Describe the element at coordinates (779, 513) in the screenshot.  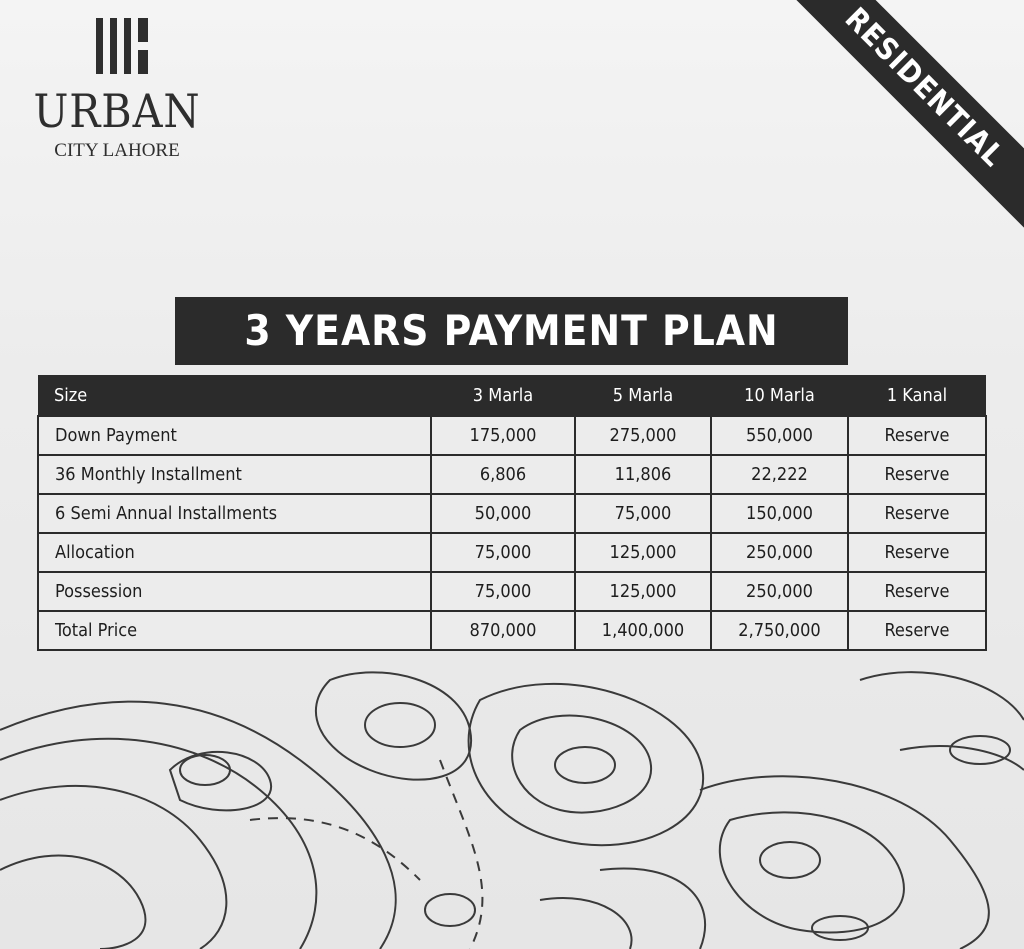
I see `value-cell: 150,000` at that location.